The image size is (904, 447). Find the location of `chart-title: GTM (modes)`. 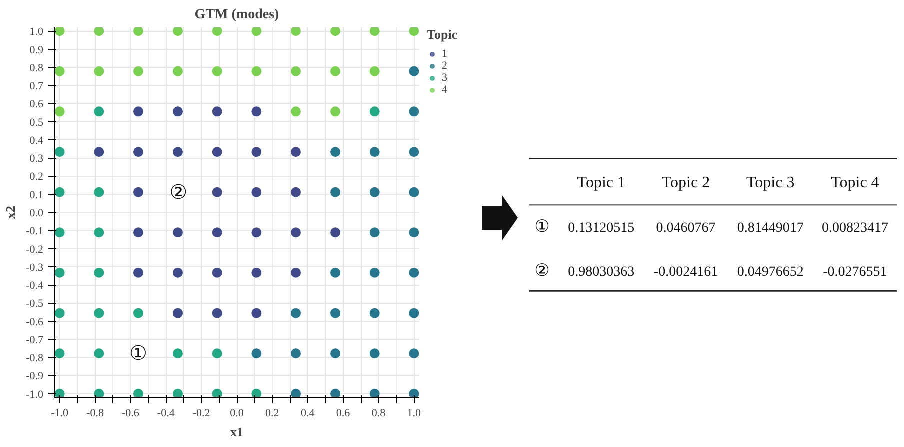

chart-title: GTM (modes) is located at coordinates (237, 15).